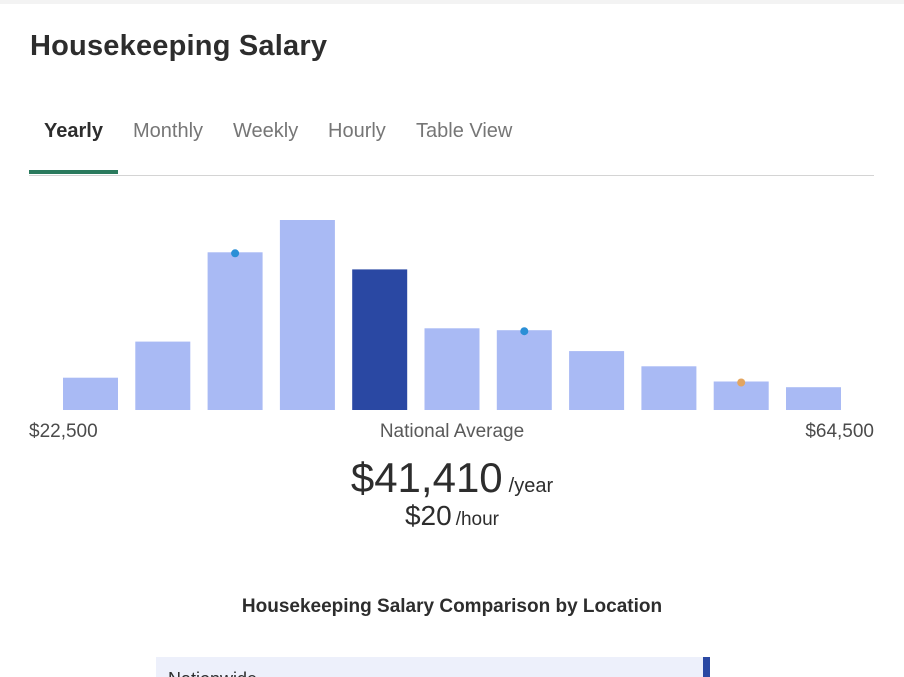  Describe the element at coordinates (452, 431) in the screenshot. I see `national-average-label: National Average` at that location.